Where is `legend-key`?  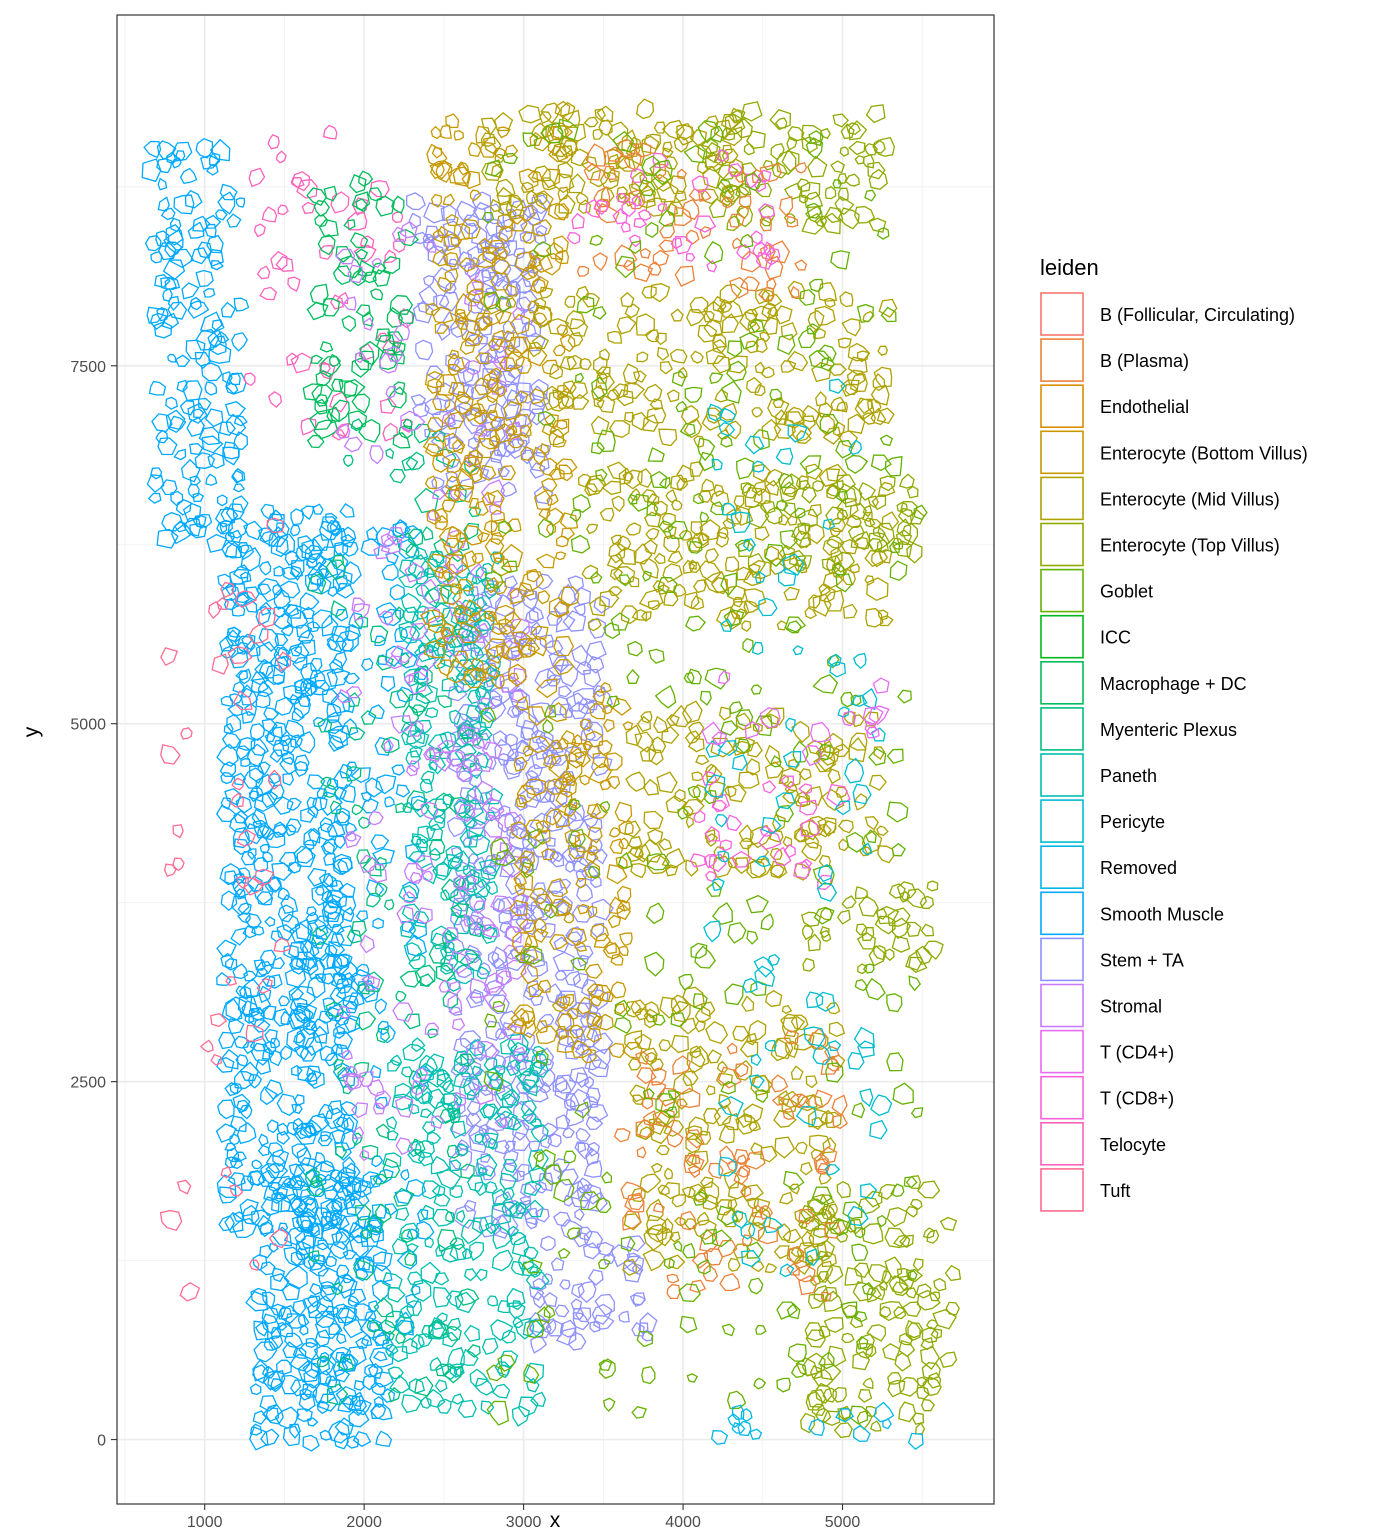 legend-key is located at coordinates (1062, 452).